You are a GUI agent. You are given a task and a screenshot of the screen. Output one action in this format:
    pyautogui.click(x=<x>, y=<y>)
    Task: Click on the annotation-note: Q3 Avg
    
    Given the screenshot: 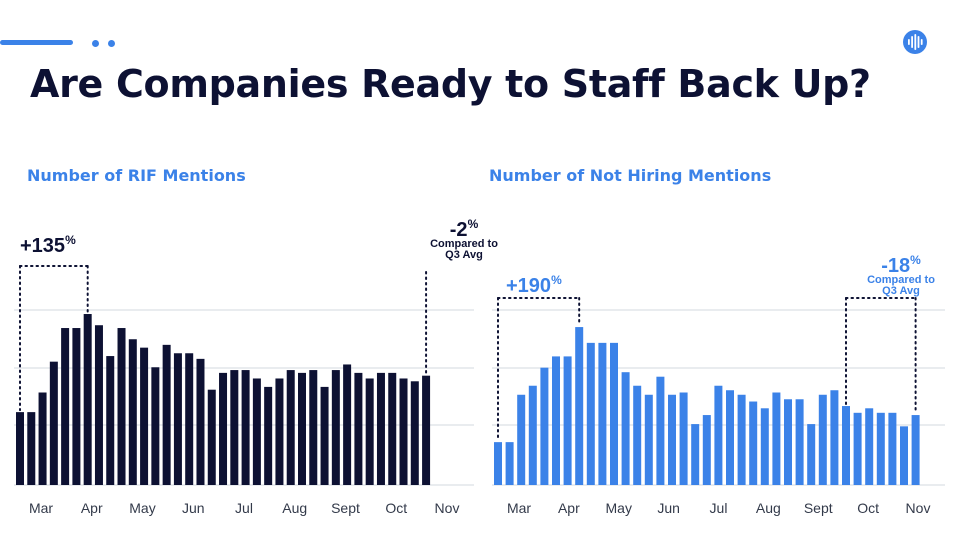 What is the action you would take?
    pyautogui.click(x=901, y=291)
    